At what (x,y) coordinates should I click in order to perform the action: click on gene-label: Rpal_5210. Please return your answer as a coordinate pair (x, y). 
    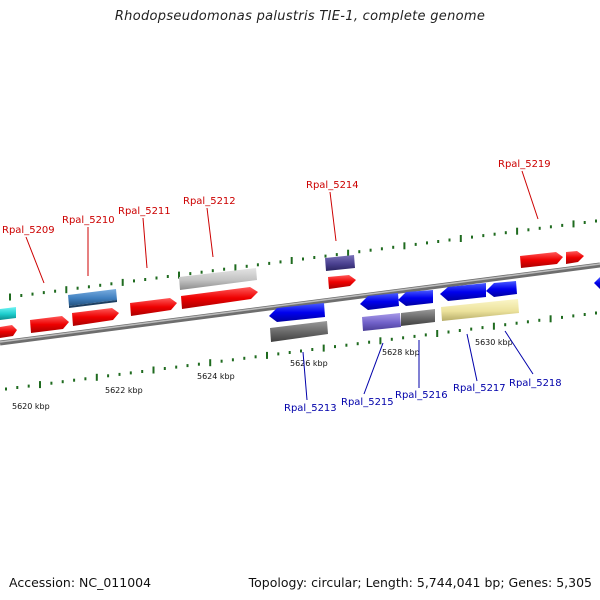
    Looking at the image, I should click on (88, 220).